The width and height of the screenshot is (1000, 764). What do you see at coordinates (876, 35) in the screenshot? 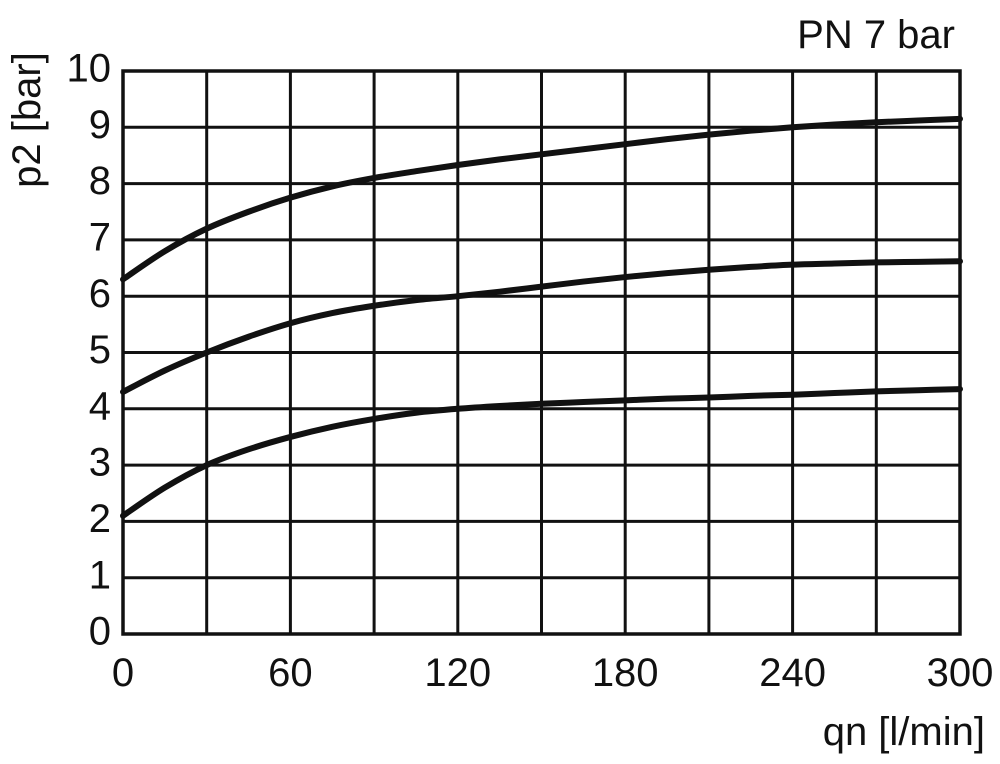
I see `pressure-rating-annotation: PN 7 bar` at bounding box center [876, 35].